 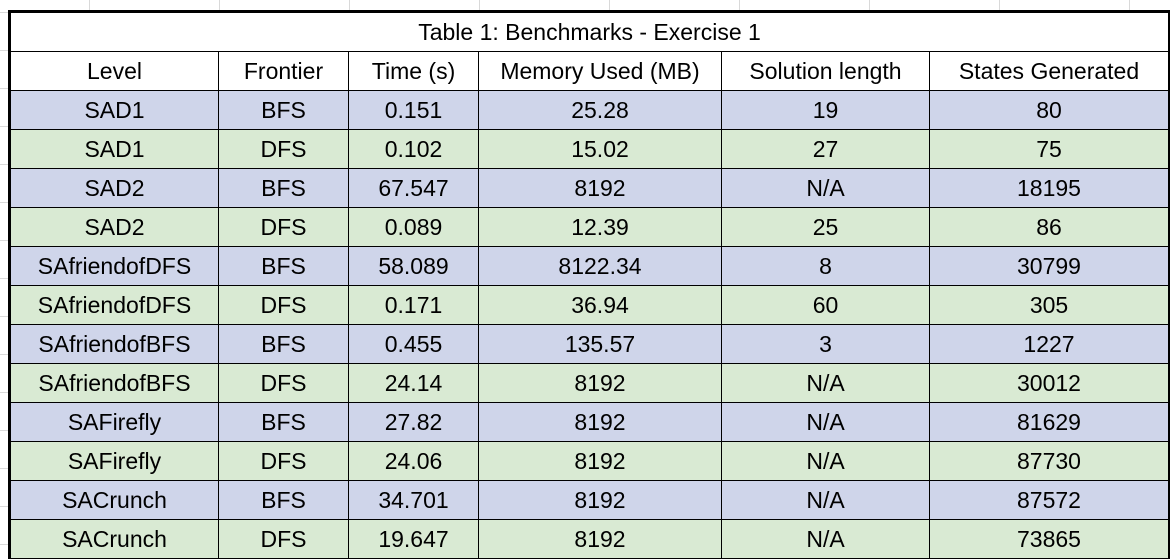 What do you see at coordinates (1049, 266) in the screenshot?
I see `states-generated-cell: 30799` at bounding box center [1049, 266].